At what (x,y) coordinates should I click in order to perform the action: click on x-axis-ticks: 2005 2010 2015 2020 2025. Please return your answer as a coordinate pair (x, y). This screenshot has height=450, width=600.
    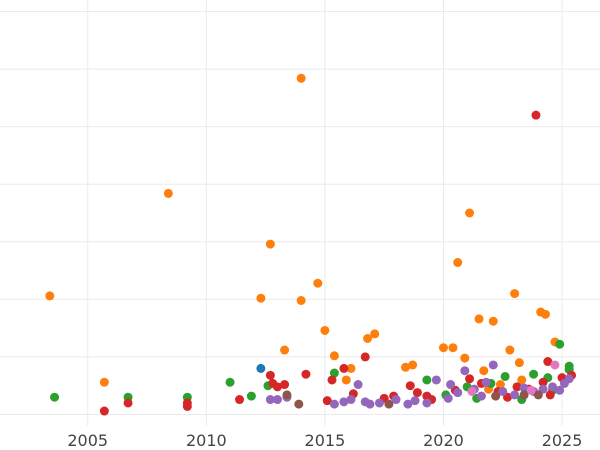
    Looking at the image, I should click on (324, 440).